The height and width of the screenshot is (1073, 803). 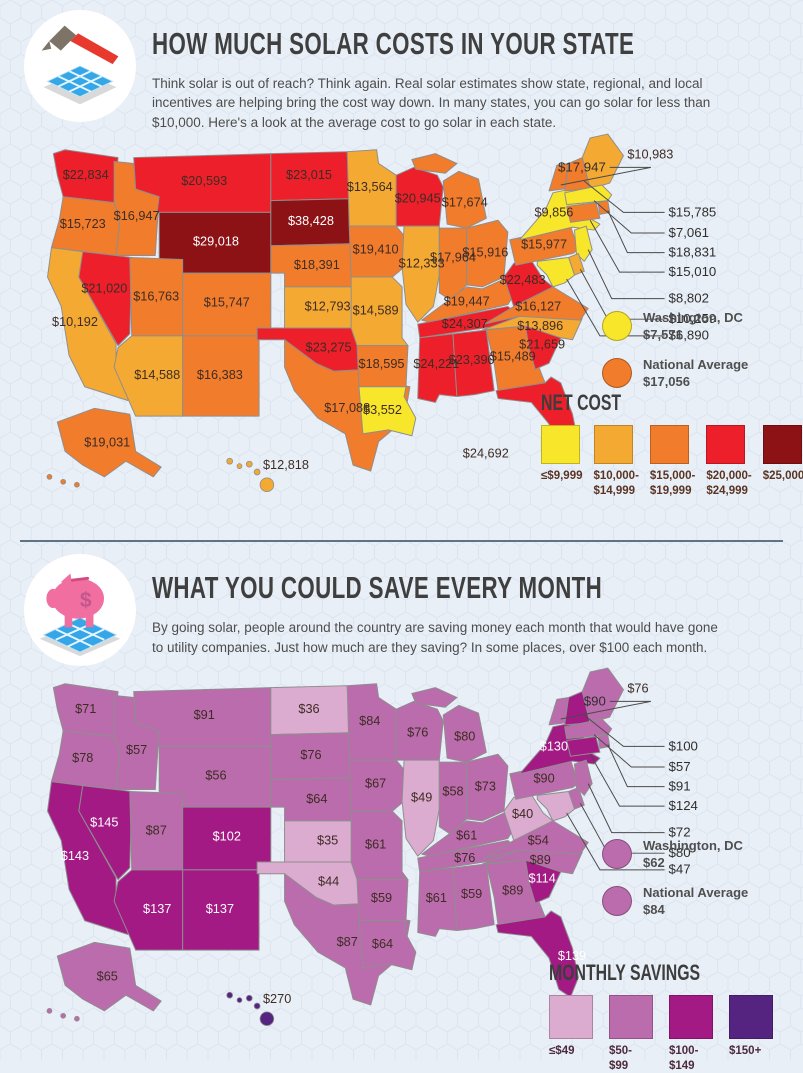 I want to click on state-LA, so click(x=387, y=945).